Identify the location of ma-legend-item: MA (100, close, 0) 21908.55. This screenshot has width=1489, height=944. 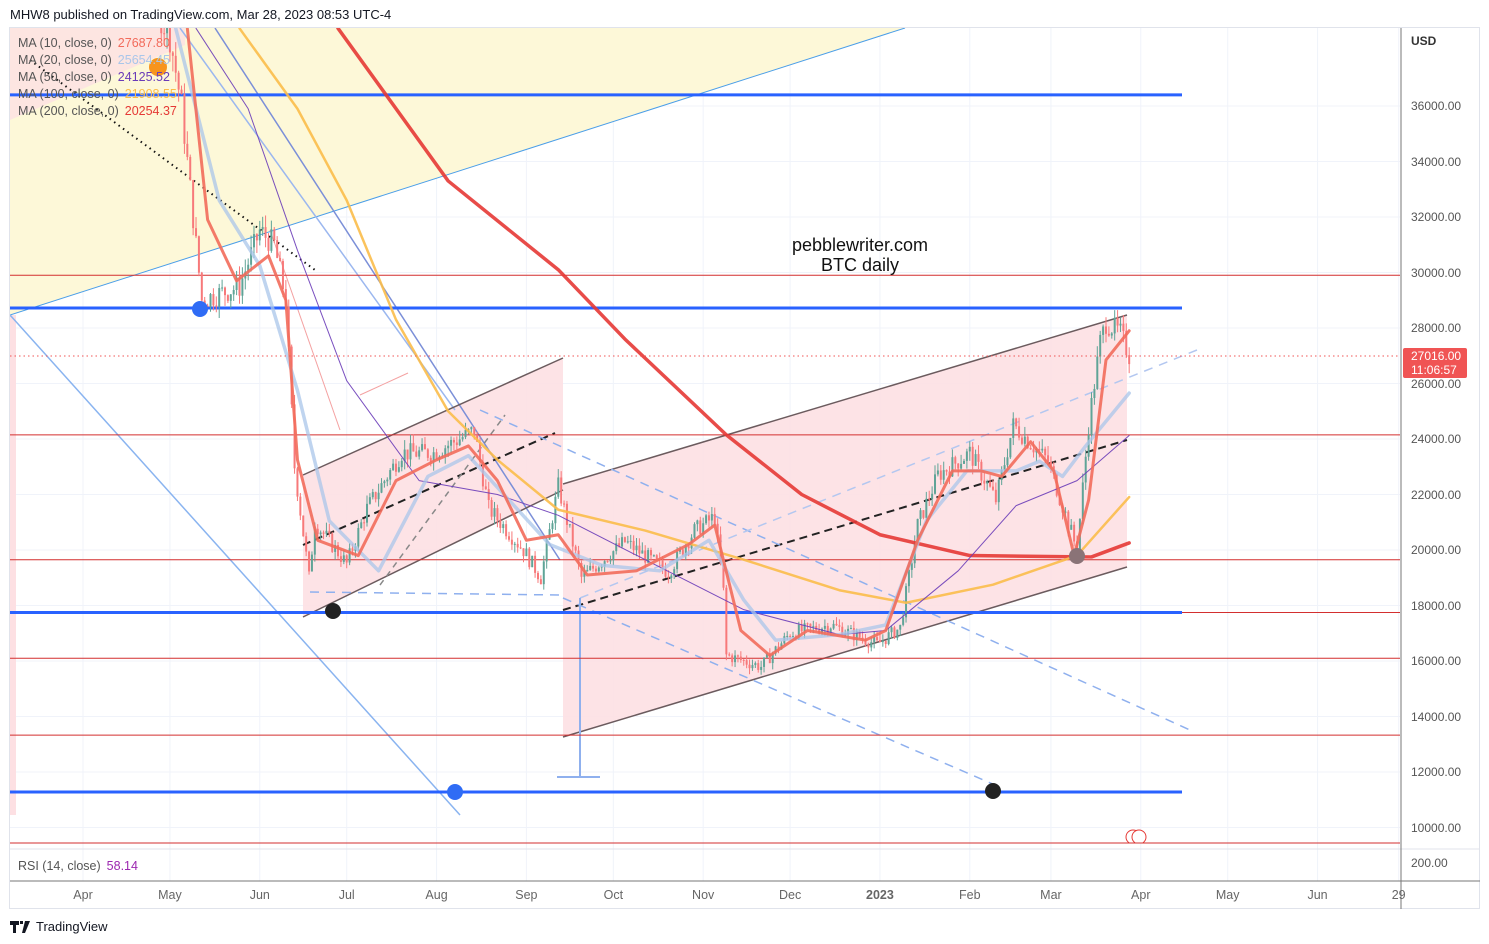
(97, 94).